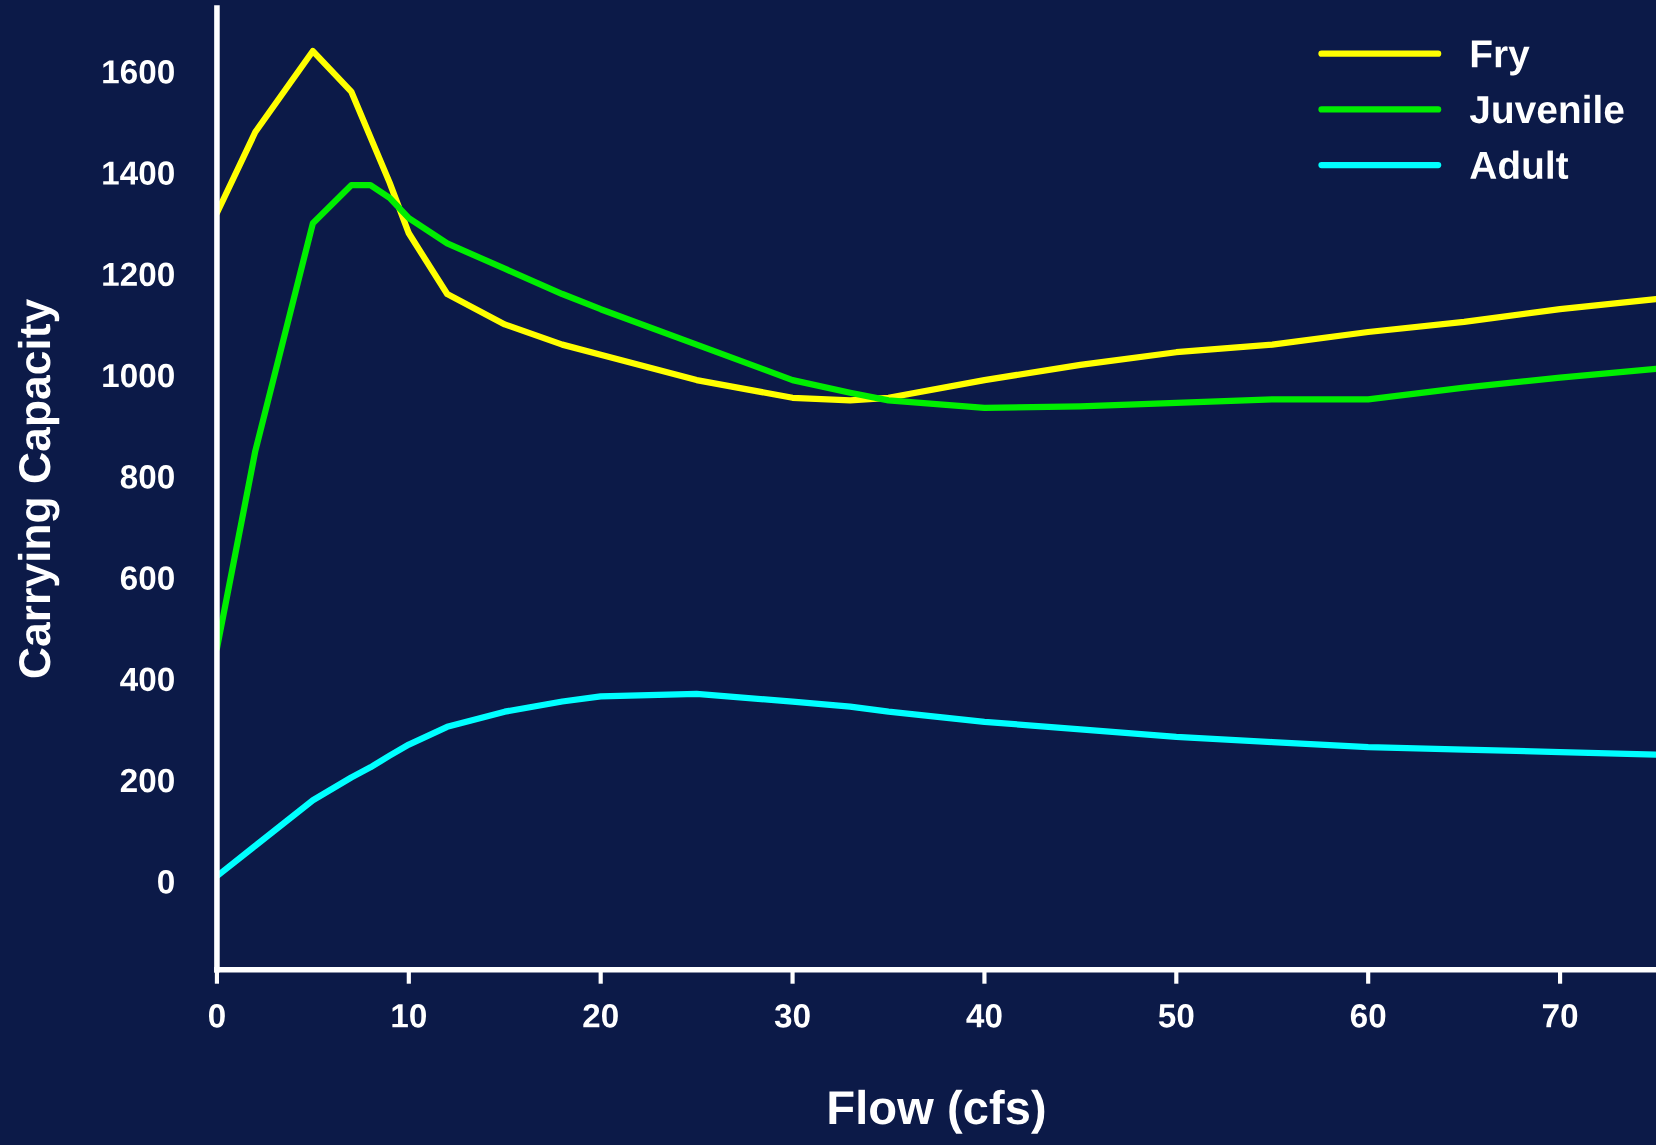 The height and width of the screenshot is (1145, 1656). Describe the element at coordinates (1368, 1016) in the screenshot. I see `x-tick-label: 60` at that location.